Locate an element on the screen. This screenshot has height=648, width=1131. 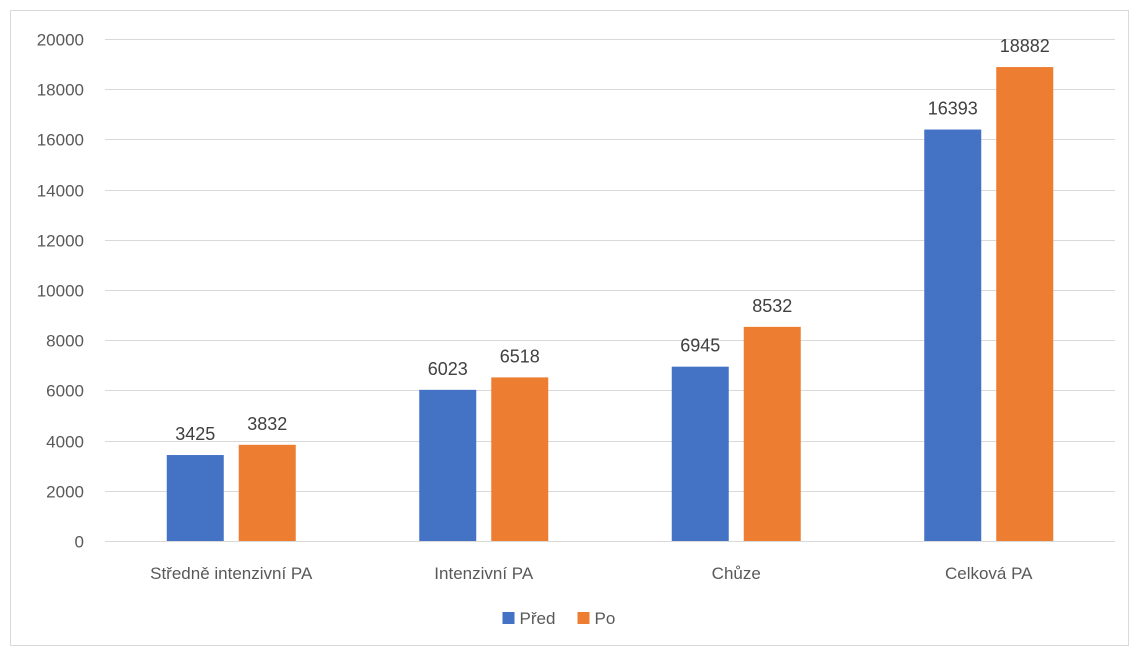
x-category-label: Intenzivní PA is located at coordinates (484, 573).